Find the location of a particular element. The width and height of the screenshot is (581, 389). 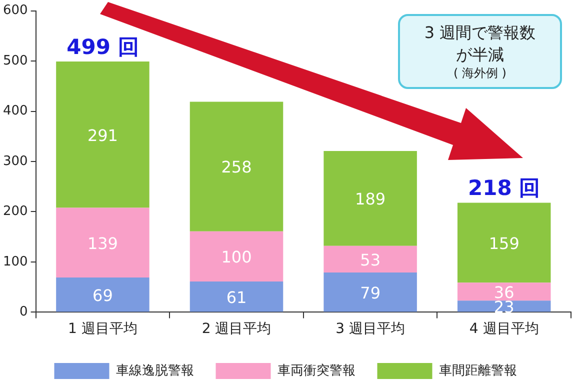

data-label: 100 is located at coordinates (236, 257).